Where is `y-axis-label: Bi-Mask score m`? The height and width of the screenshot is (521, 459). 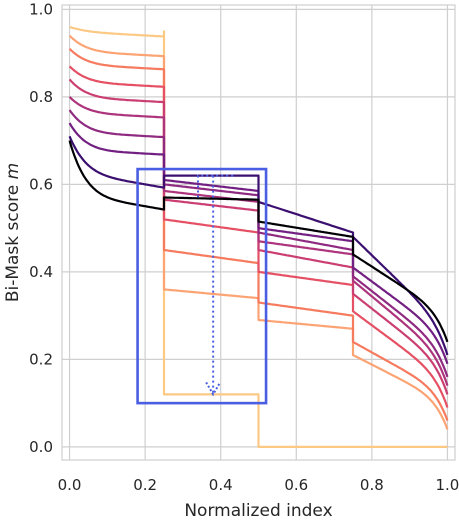 y-axis-label: Bi-Mask score m is located at coordinates (13, 232).